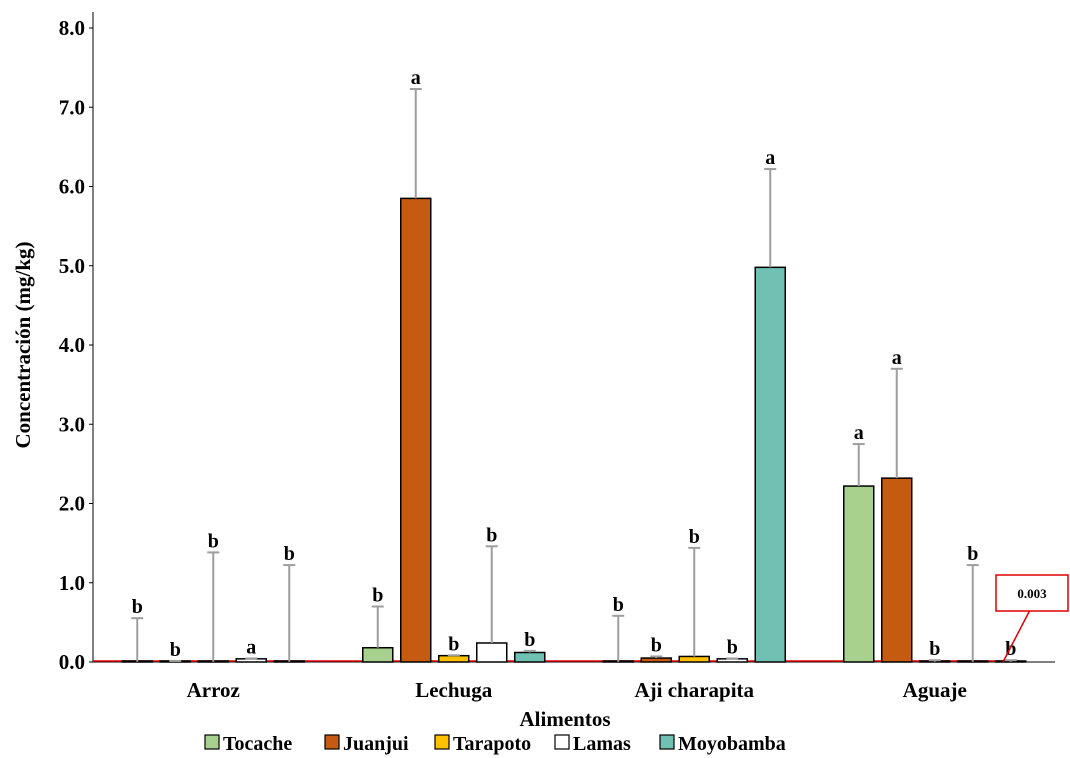  What do you see at coordinates (732, 744) in the screenshot?
I see `legend-entry: Moyobamba` at bounding box center [732, 744].